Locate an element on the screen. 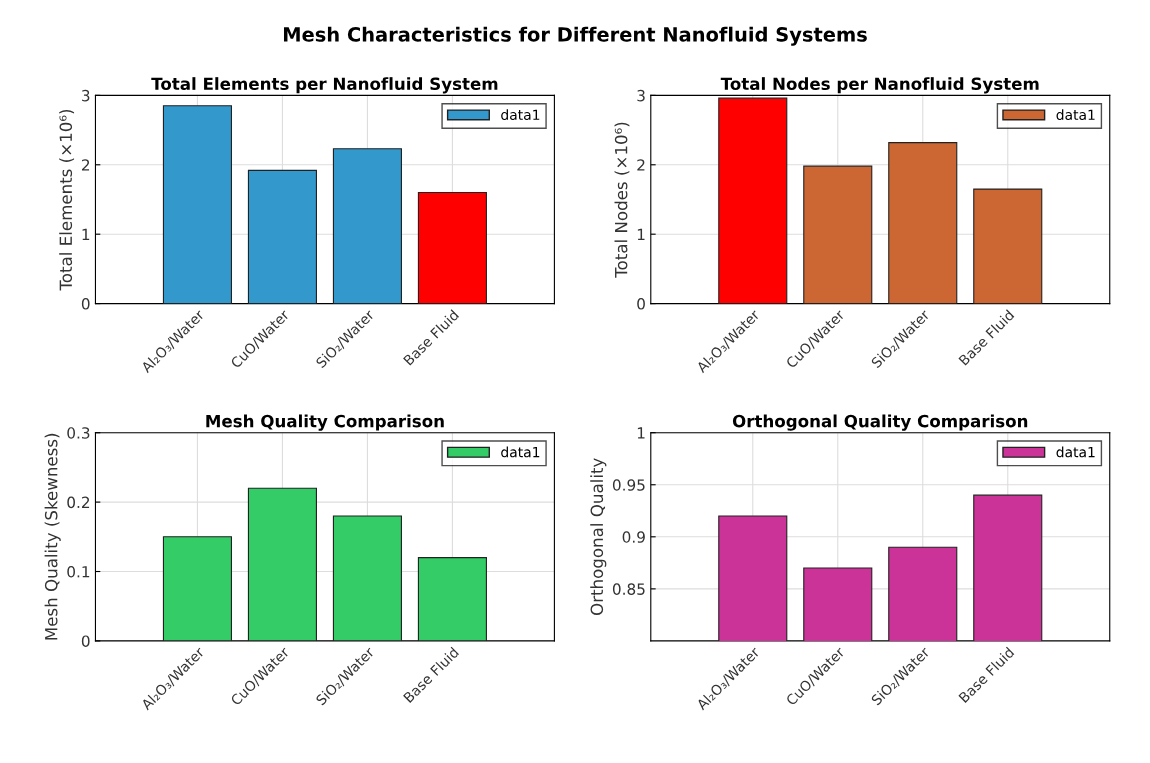  y-tick-label: 0.3 is located at coordinates (78, 433).